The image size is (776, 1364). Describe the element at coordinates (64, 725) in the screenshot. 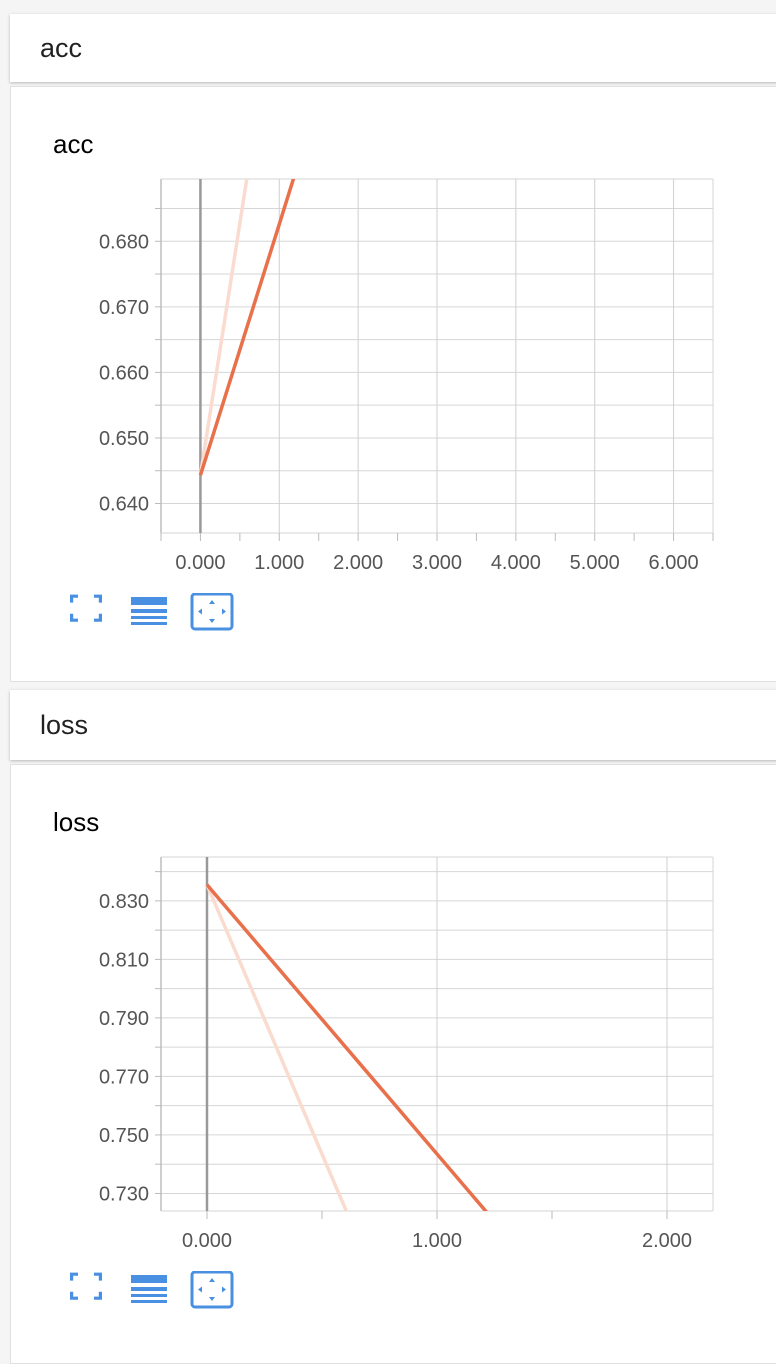

I see `loss-card-header-label: loss` at that location.